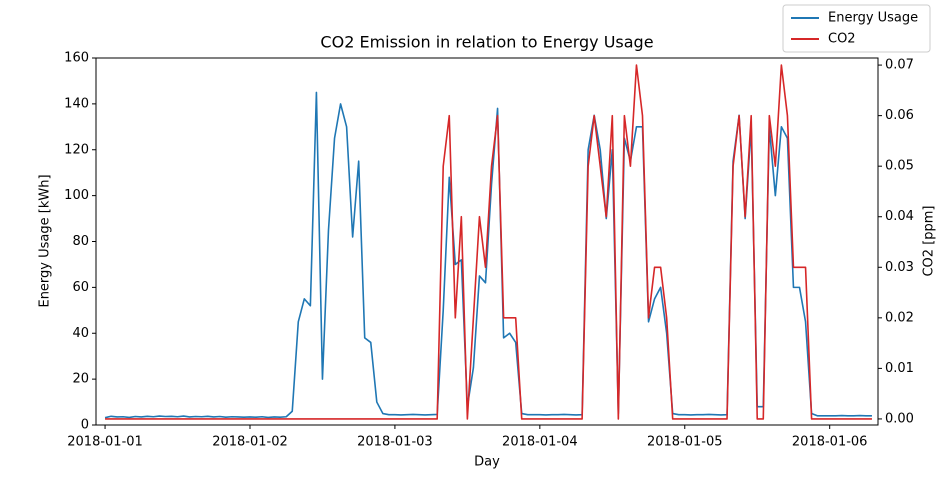 Image resolution: width=936 pixels, height=480 pixels. What do you see at coordinates (76, 195) in the screenshot?
I see `y-tick-label: 100` at bounding box center [76, 195].